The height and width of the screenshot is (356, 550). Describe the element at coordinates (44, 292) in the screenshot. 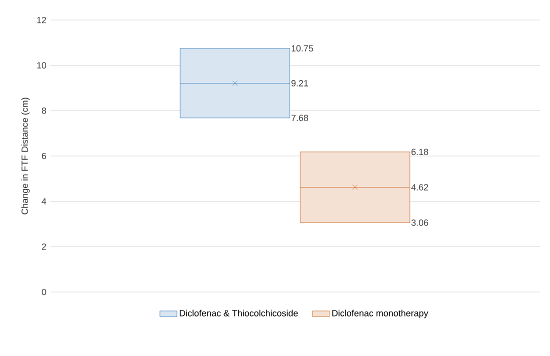

I see `y-tick-label: 0` at that location.